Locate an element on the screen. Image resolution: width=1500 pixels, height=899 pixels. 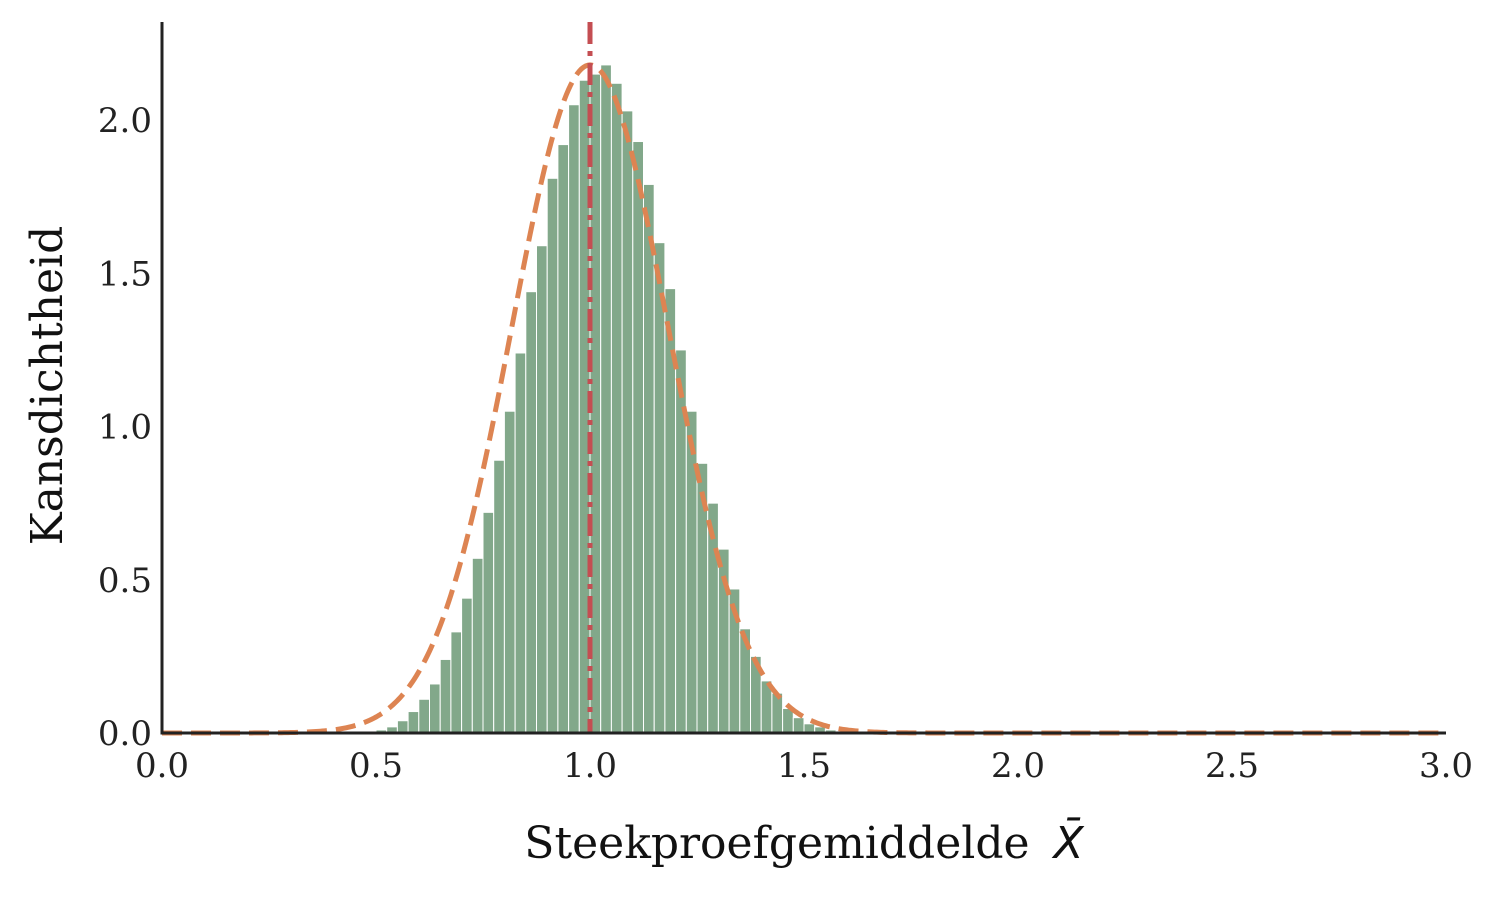
y-tick-label: 2.0 is located at coordinates (125, 121).